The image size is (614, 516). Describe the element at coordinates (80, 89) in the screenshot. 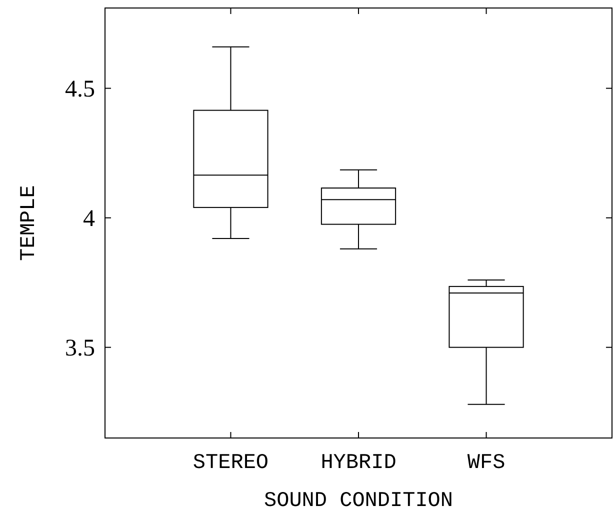

I see `y-tick-label: 4.5` at that location.